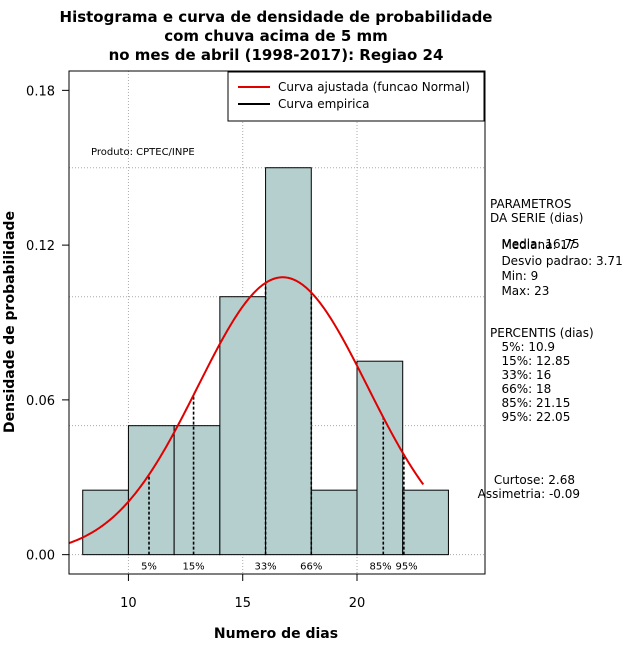  What do you see at coordinates (40, 556) in the screenshot?
I see `y-tick-label: 0.00` at bounding box center [40, 556].